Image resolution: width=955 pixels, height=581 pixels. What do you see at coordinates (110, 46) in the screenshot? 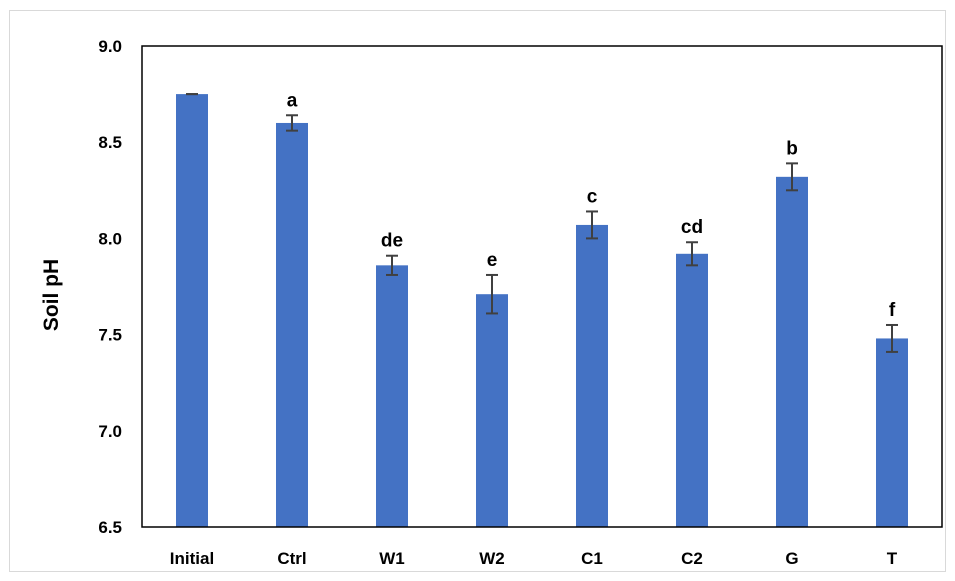
I see `y-tick-label: 9.0` at bounding box center [110, 46].